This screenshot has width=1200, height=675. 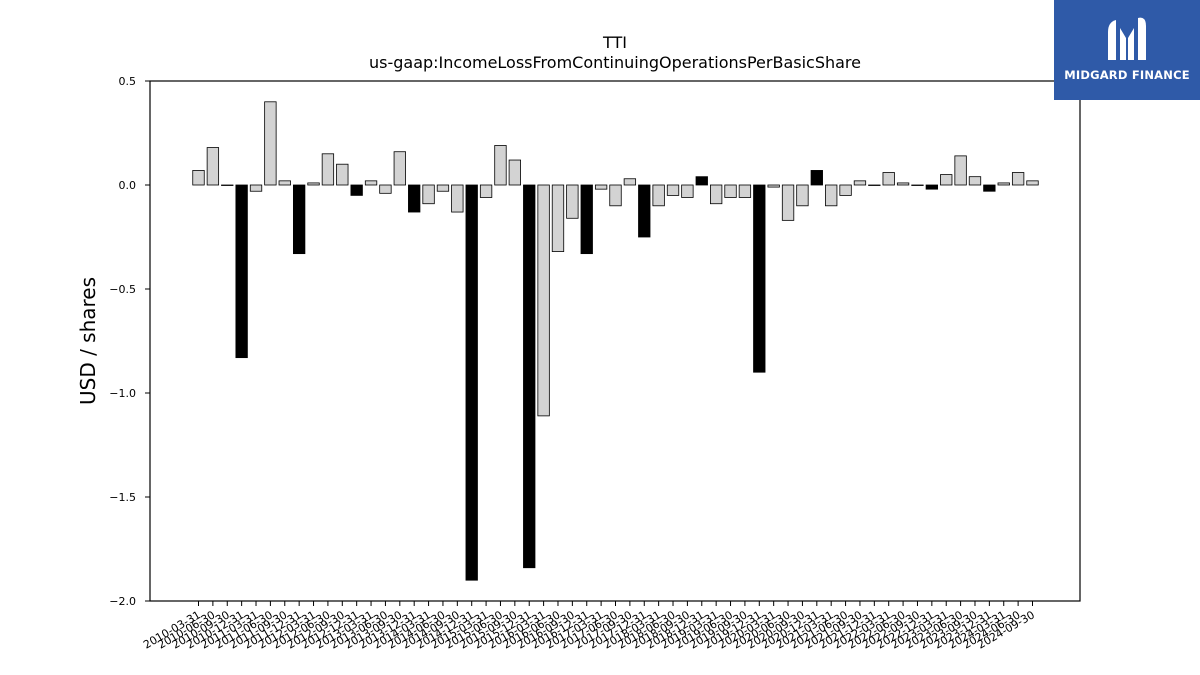 What do you see at coordinates (122, 497) in the screenshot?
I see `y-tick-label: −1.5` at bounding box center [122, 497].